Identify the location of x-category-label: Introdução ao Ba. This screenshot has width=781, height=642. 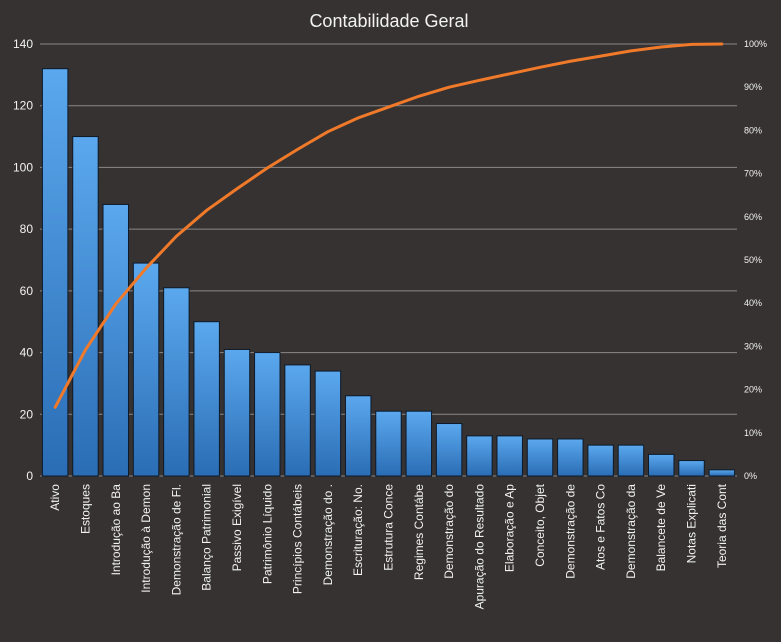
(116, 530).